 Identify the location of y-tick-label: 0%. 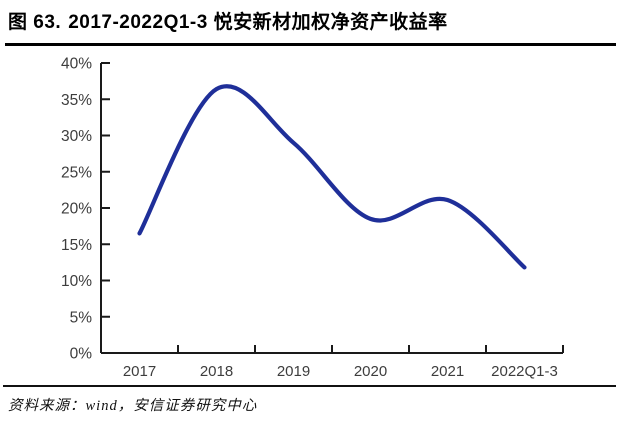
(81, 354).